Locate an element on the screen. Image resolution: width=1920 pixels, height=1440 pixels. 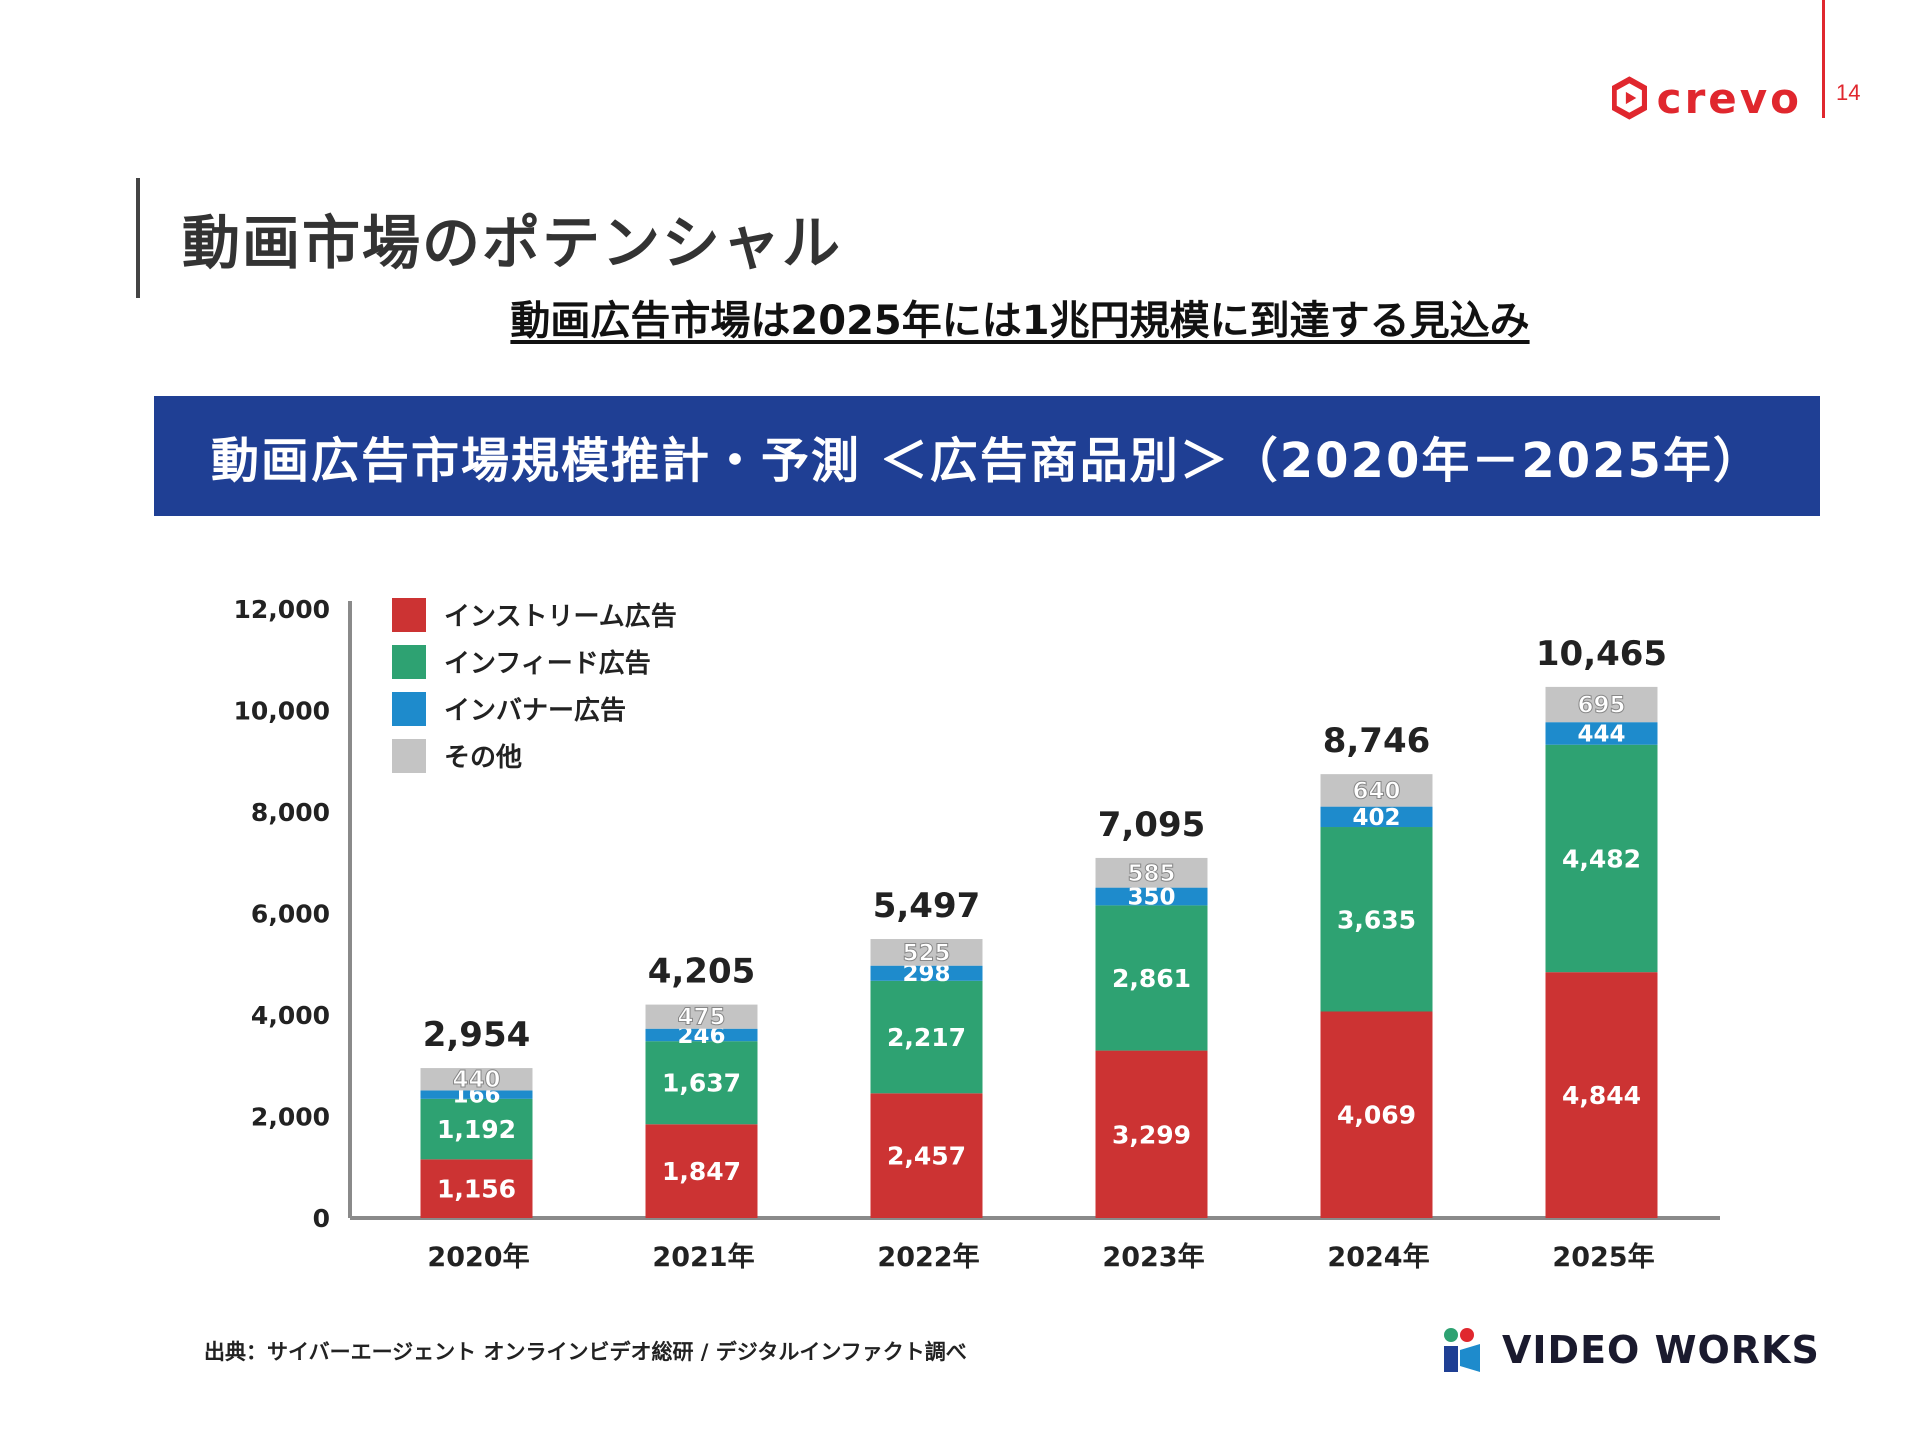
segment-label: 444 is located at coordinates (1601, 734).